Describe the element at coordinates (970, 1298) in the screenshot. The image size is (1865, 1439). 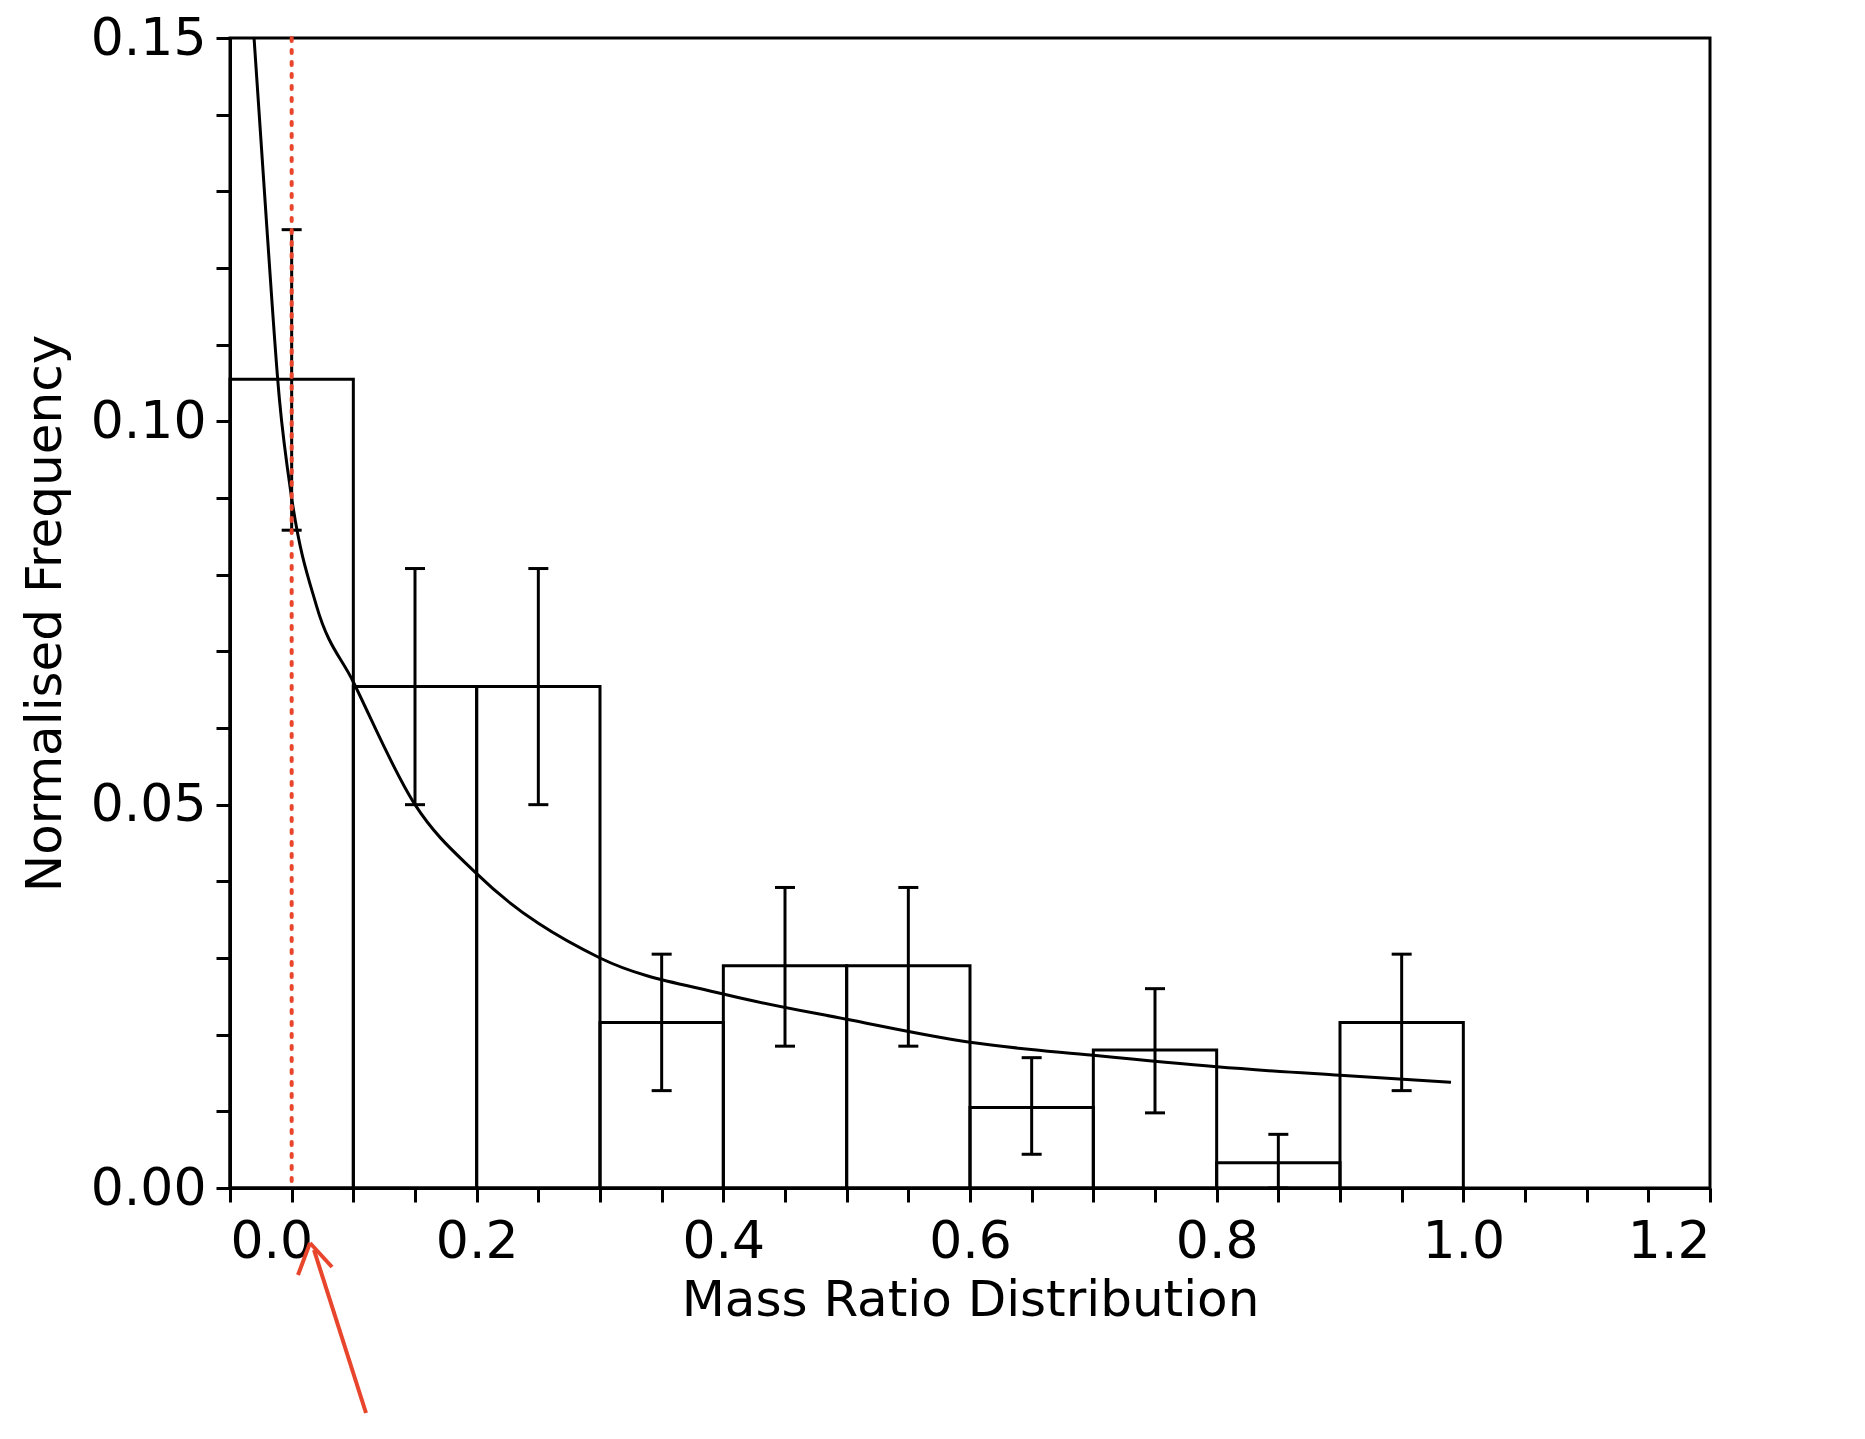
I see `x-axis-title: Mass Ratio Distribution` at that location.